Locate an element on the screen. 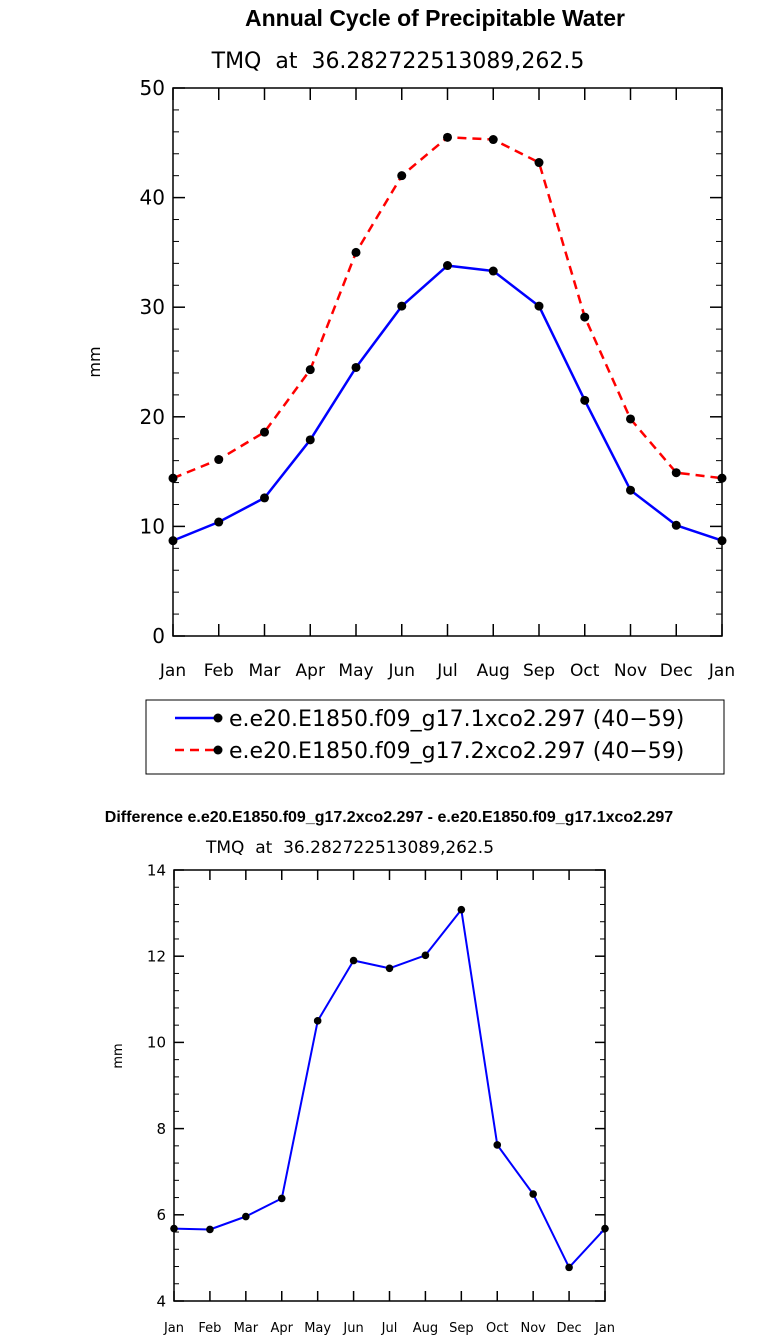 The width and height of the screenshot is (778, 1343). chart1-x-tick-label: Oct is located at coordinates (585, 671).